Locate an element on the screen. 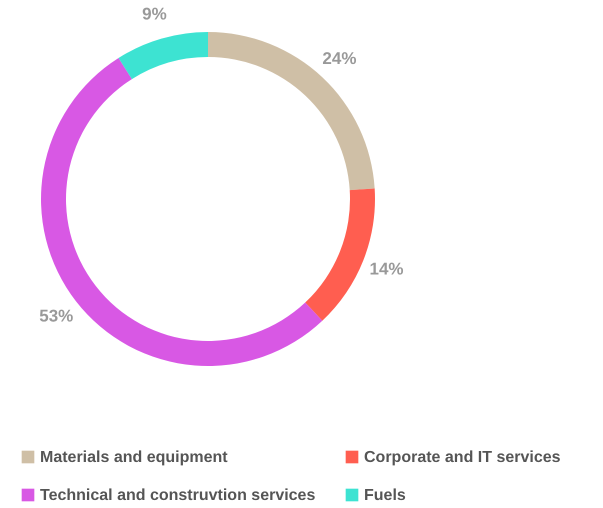 The image size is (603, 508). legend-label: Fuels is located at coordinates (385, 495).